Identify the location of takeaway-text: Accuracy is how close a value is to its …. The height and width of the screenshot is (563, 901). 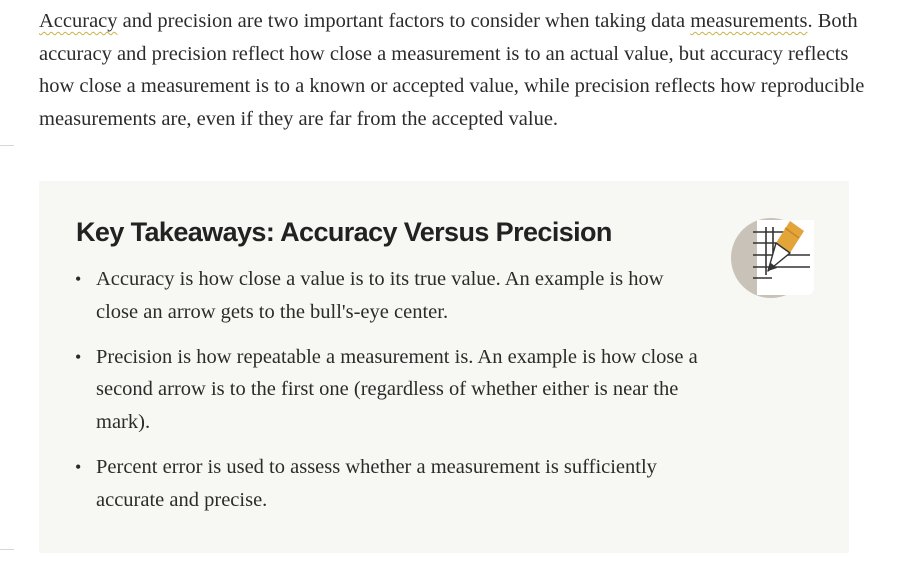
(380, 295).